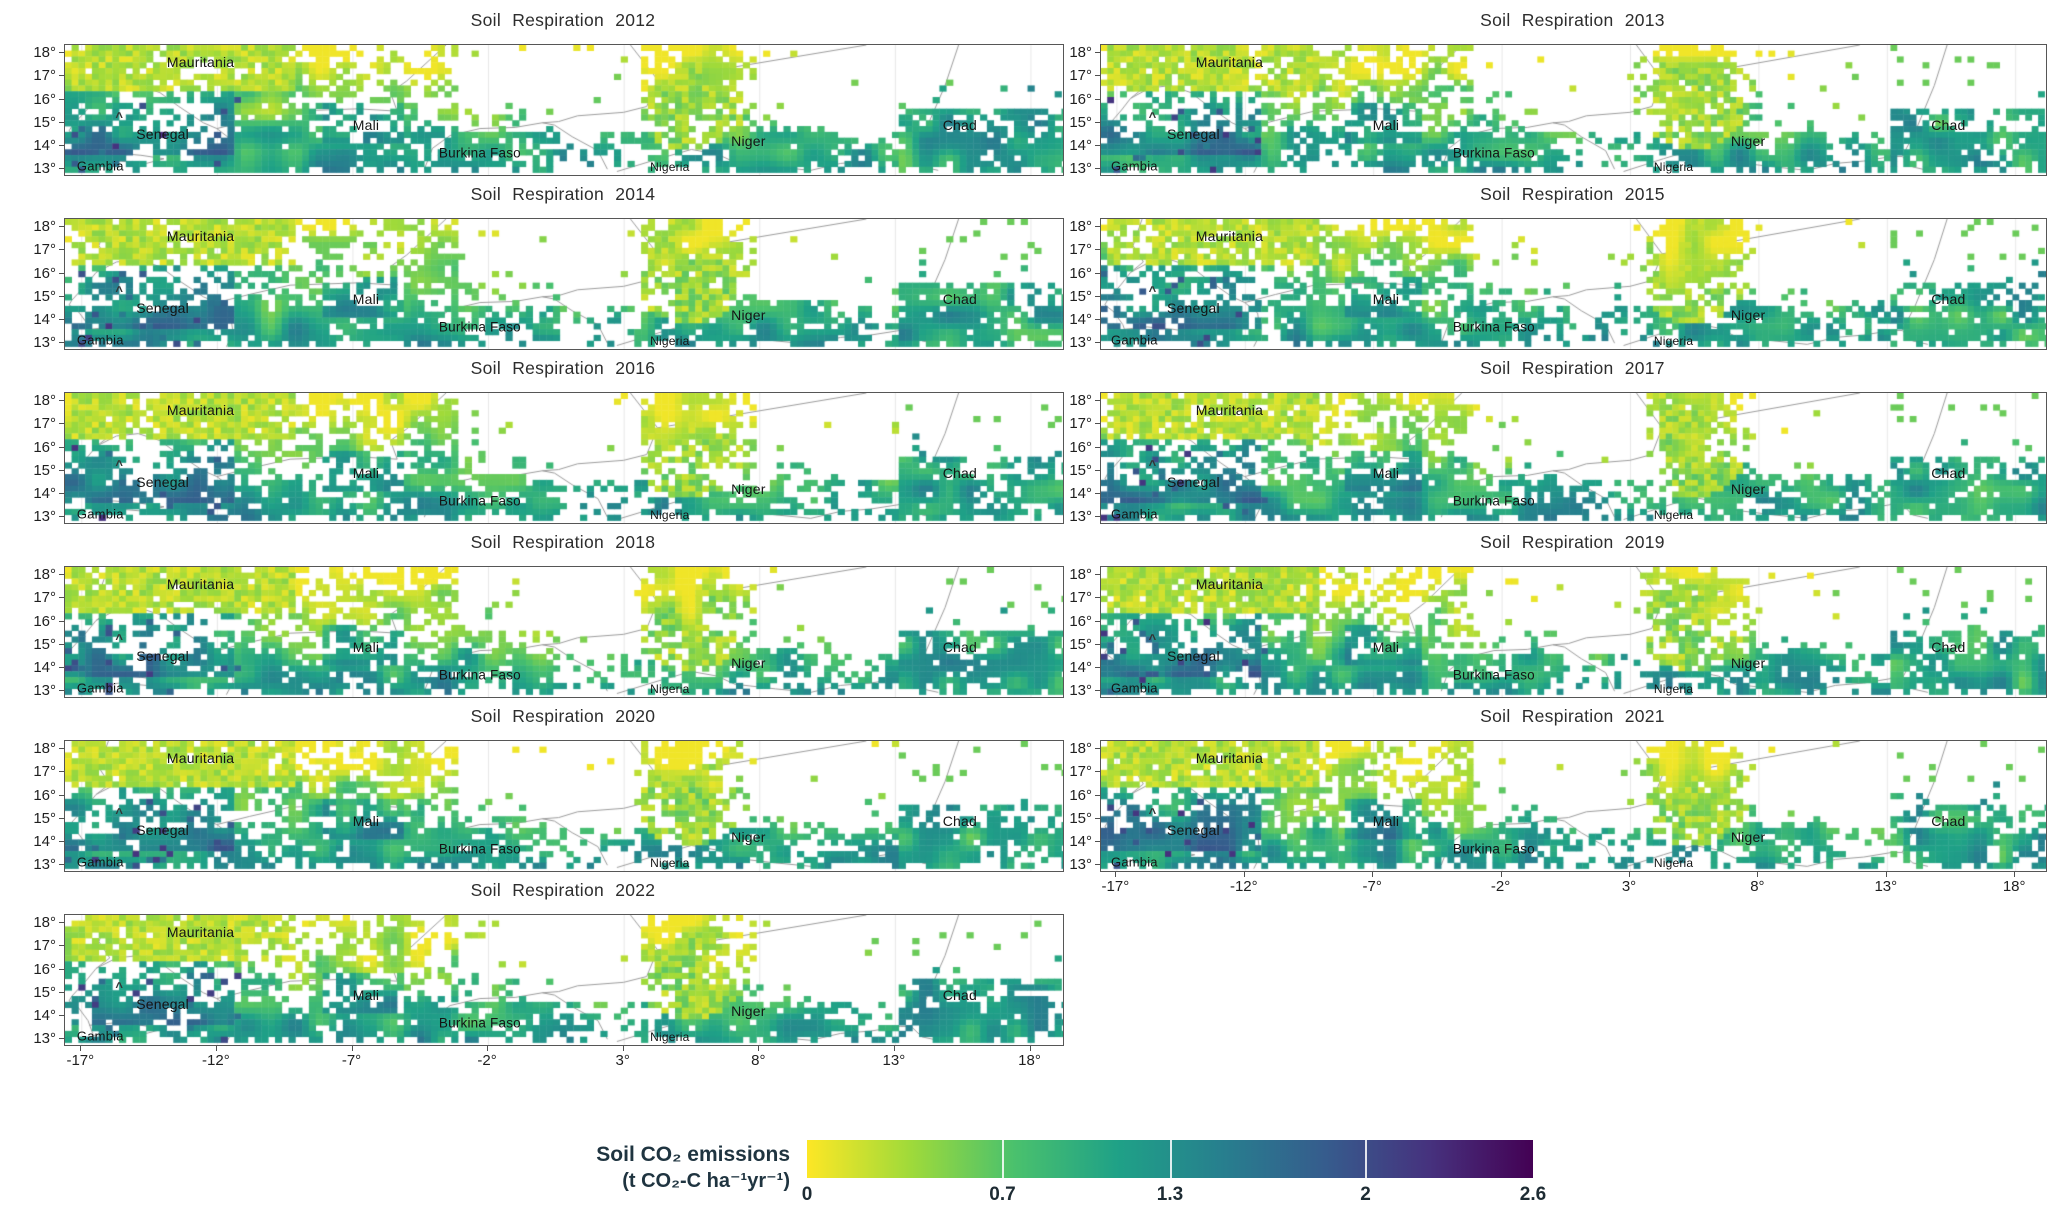 The image size is (2067, 1218). Describe the element at coordinates (706, 1181) in the screenshot. I see `colorbar-title-line2: (t CO₂-C ha⁻¹yr⁻¹)` at that location.